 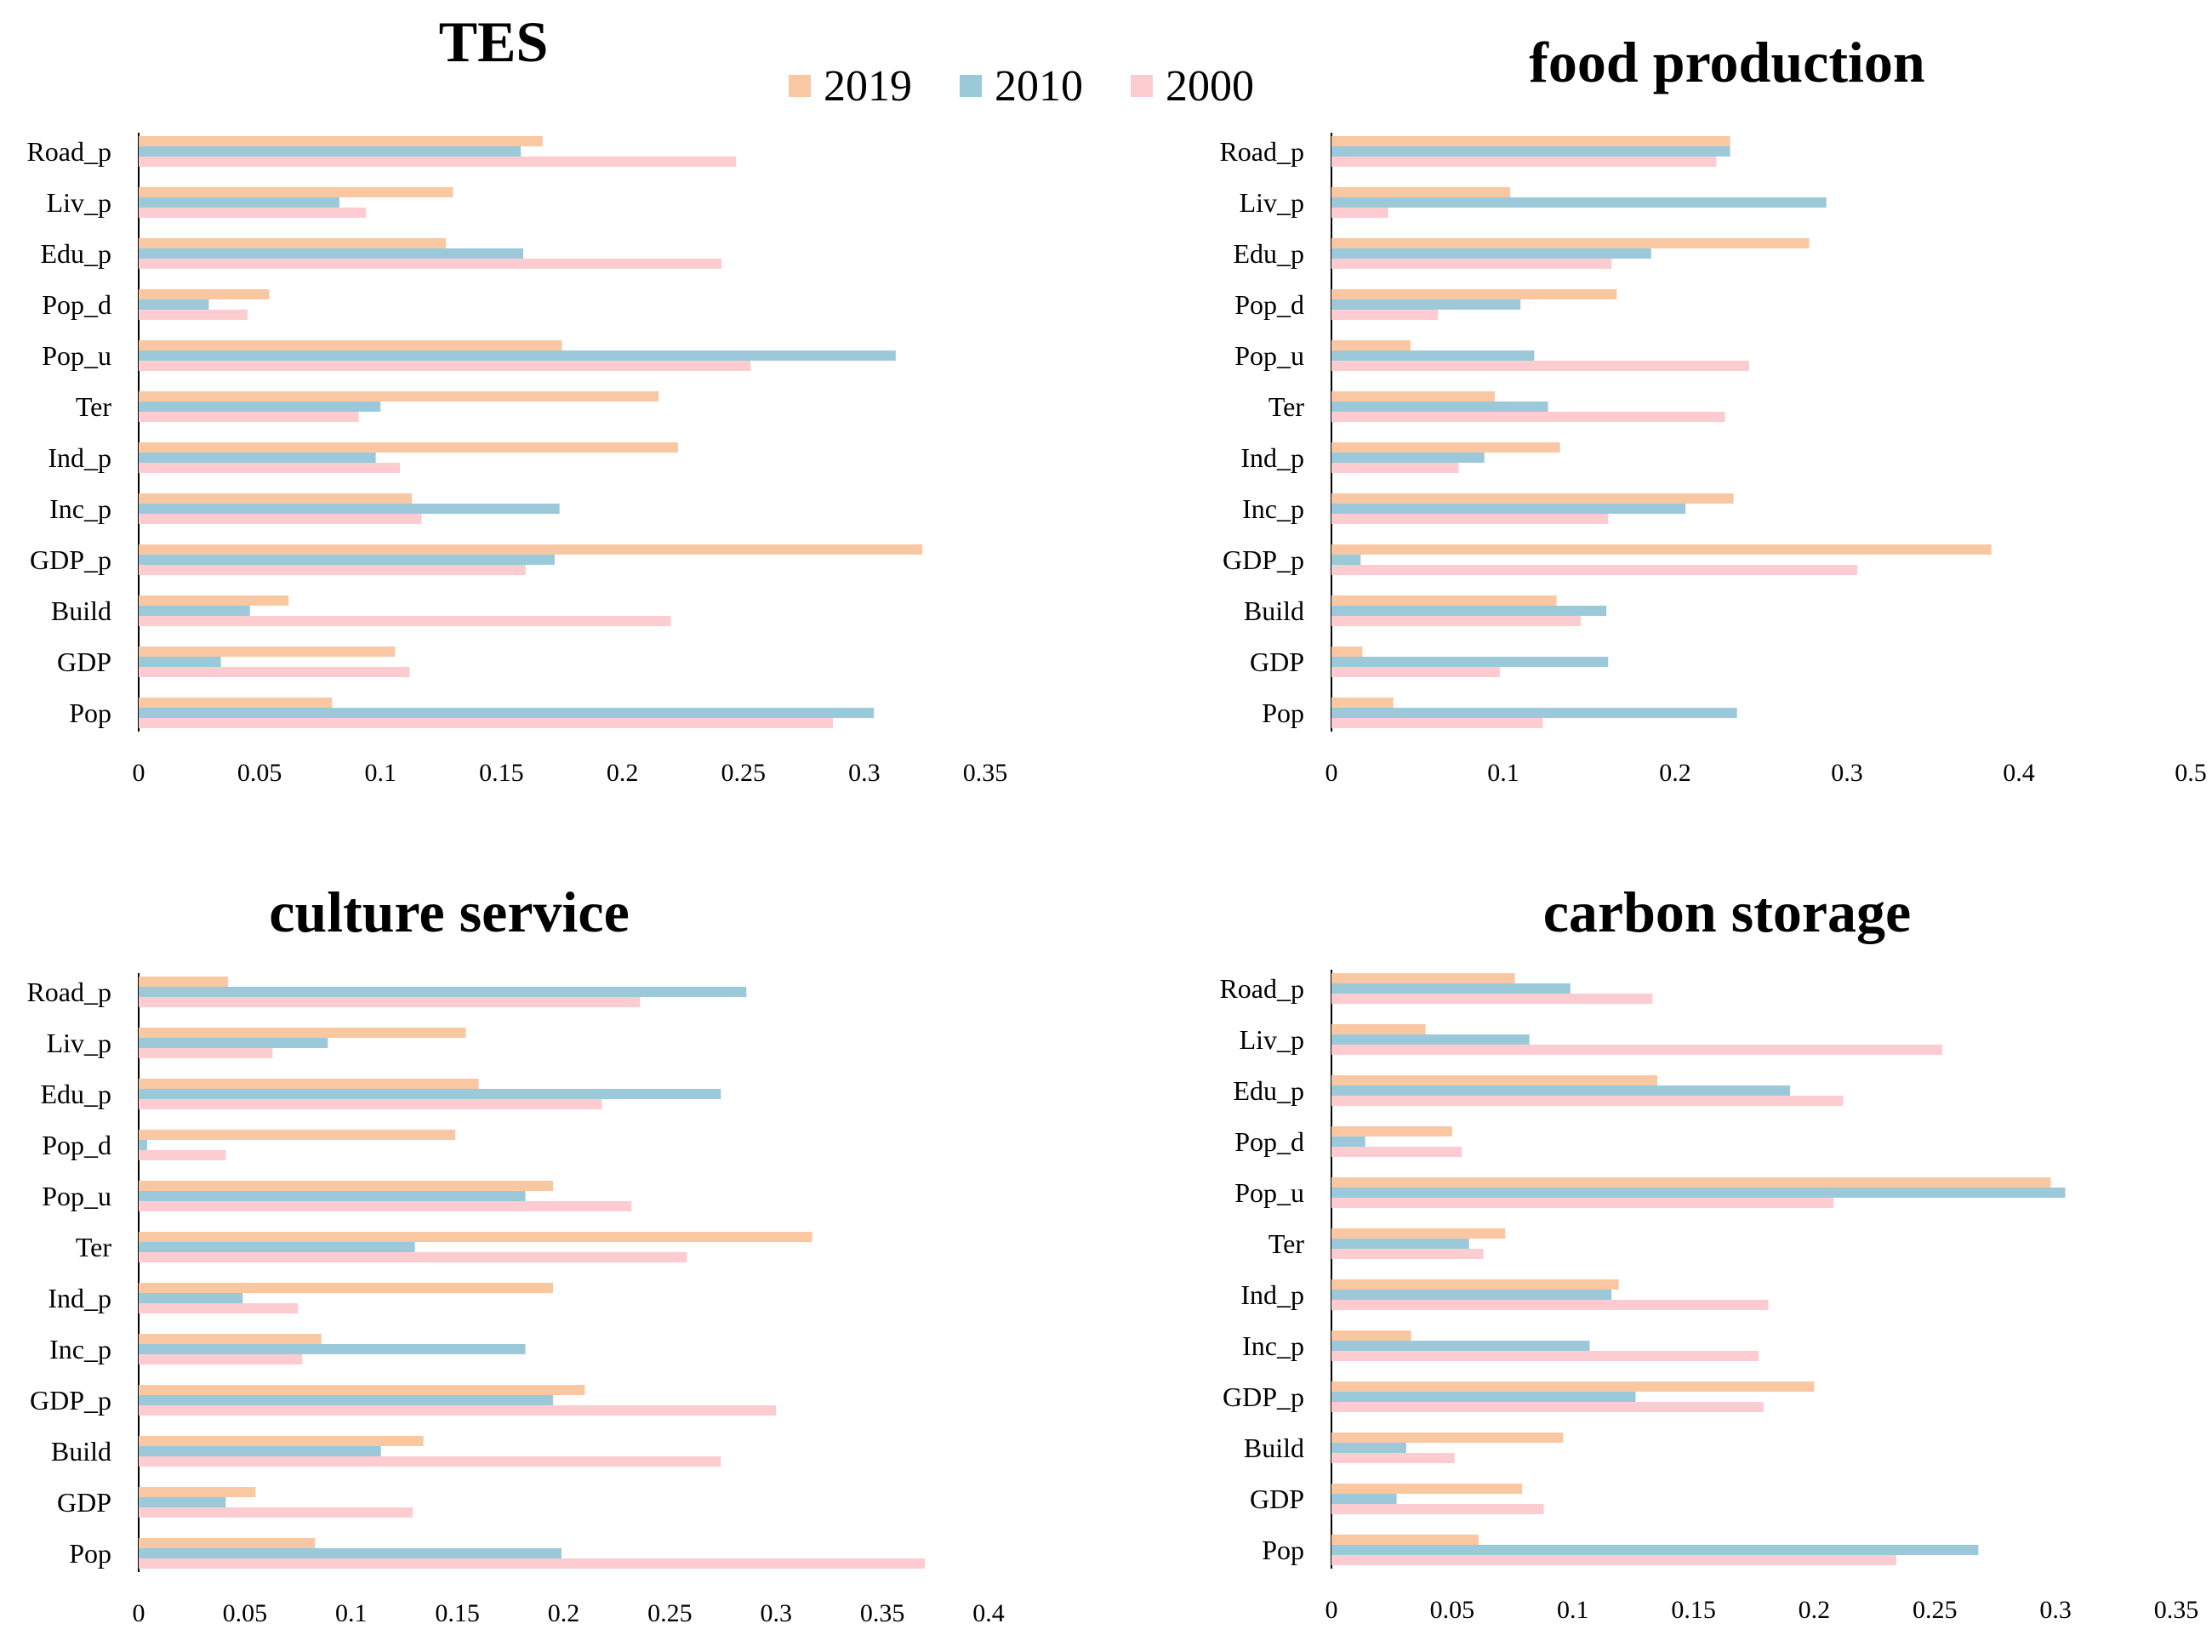 I want to click on legend-swatch-2010, so click(x=971, y=86).